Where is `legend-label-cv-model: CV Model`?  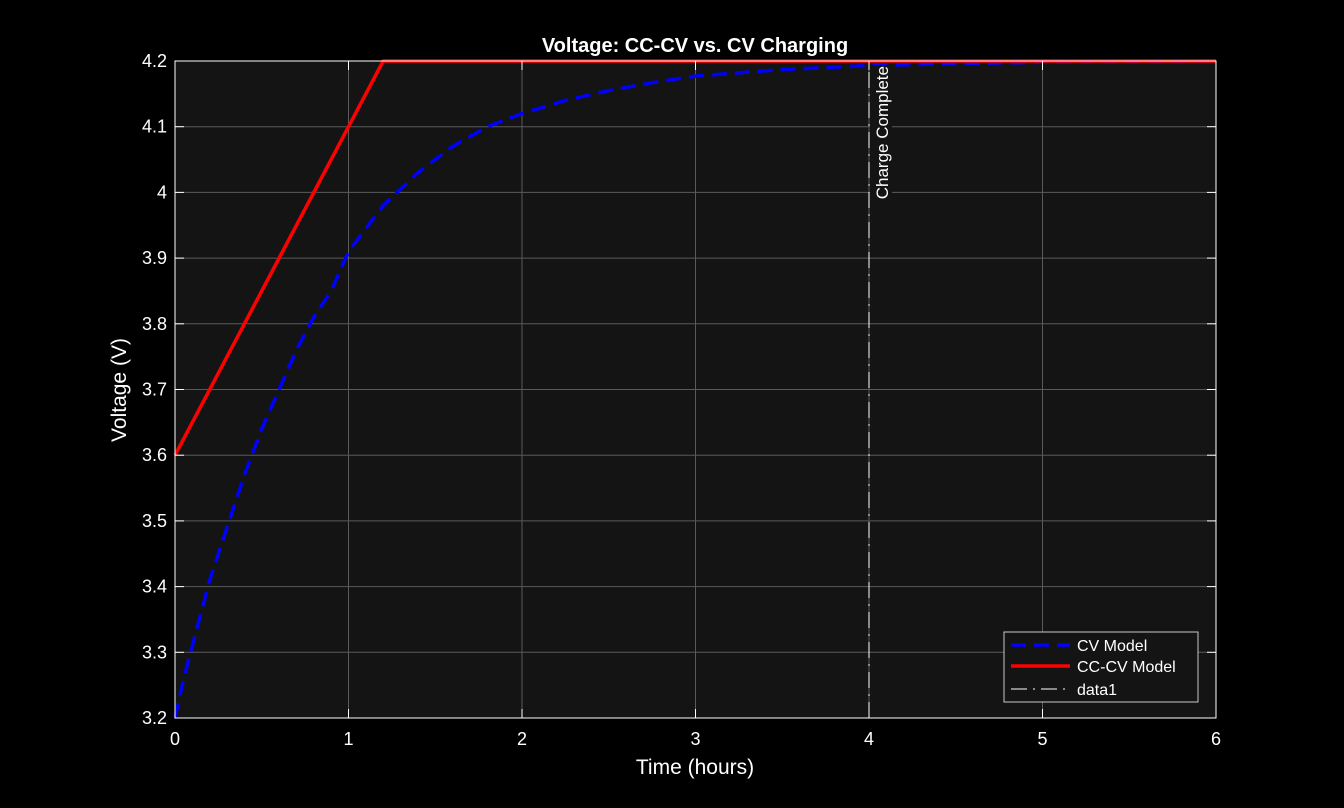
legend-label-cv-model: CV Model is located at coordinates (1112, 646).